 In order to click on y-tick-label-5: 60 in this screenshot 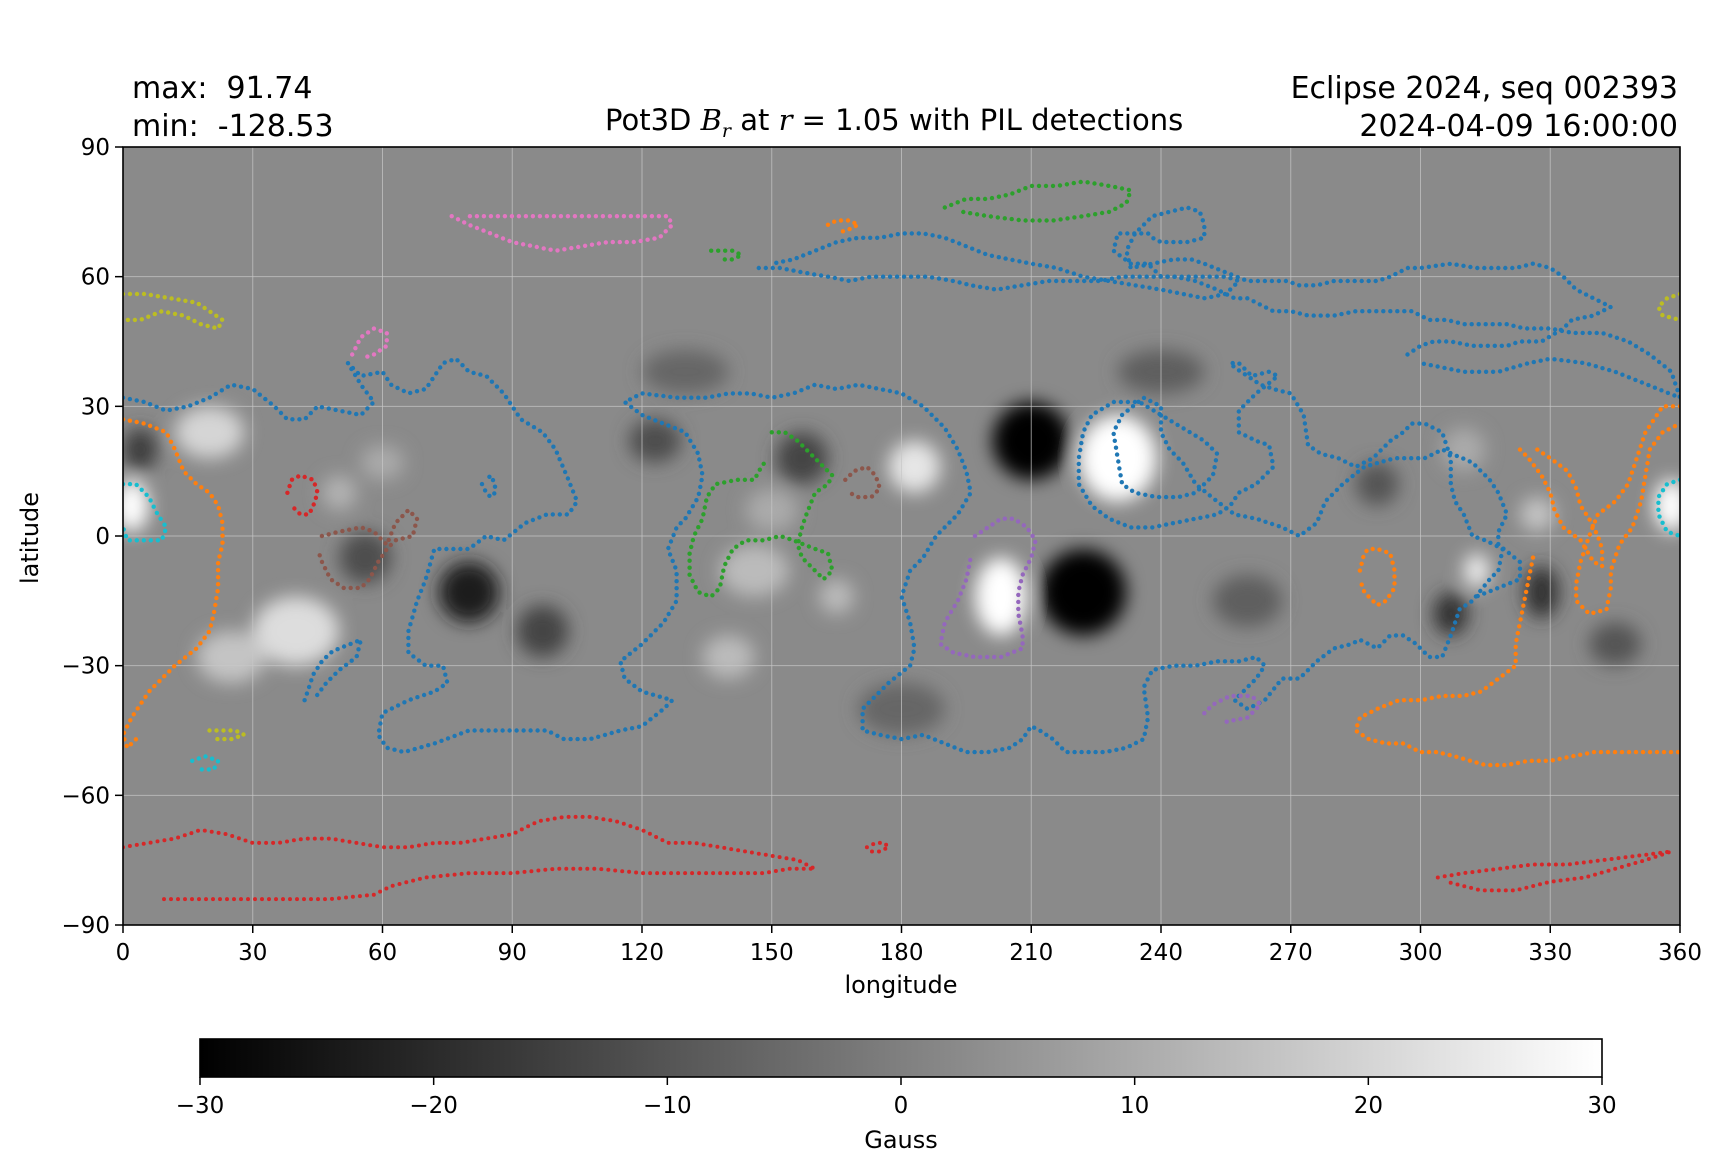, I will do `click(95, 278)`.